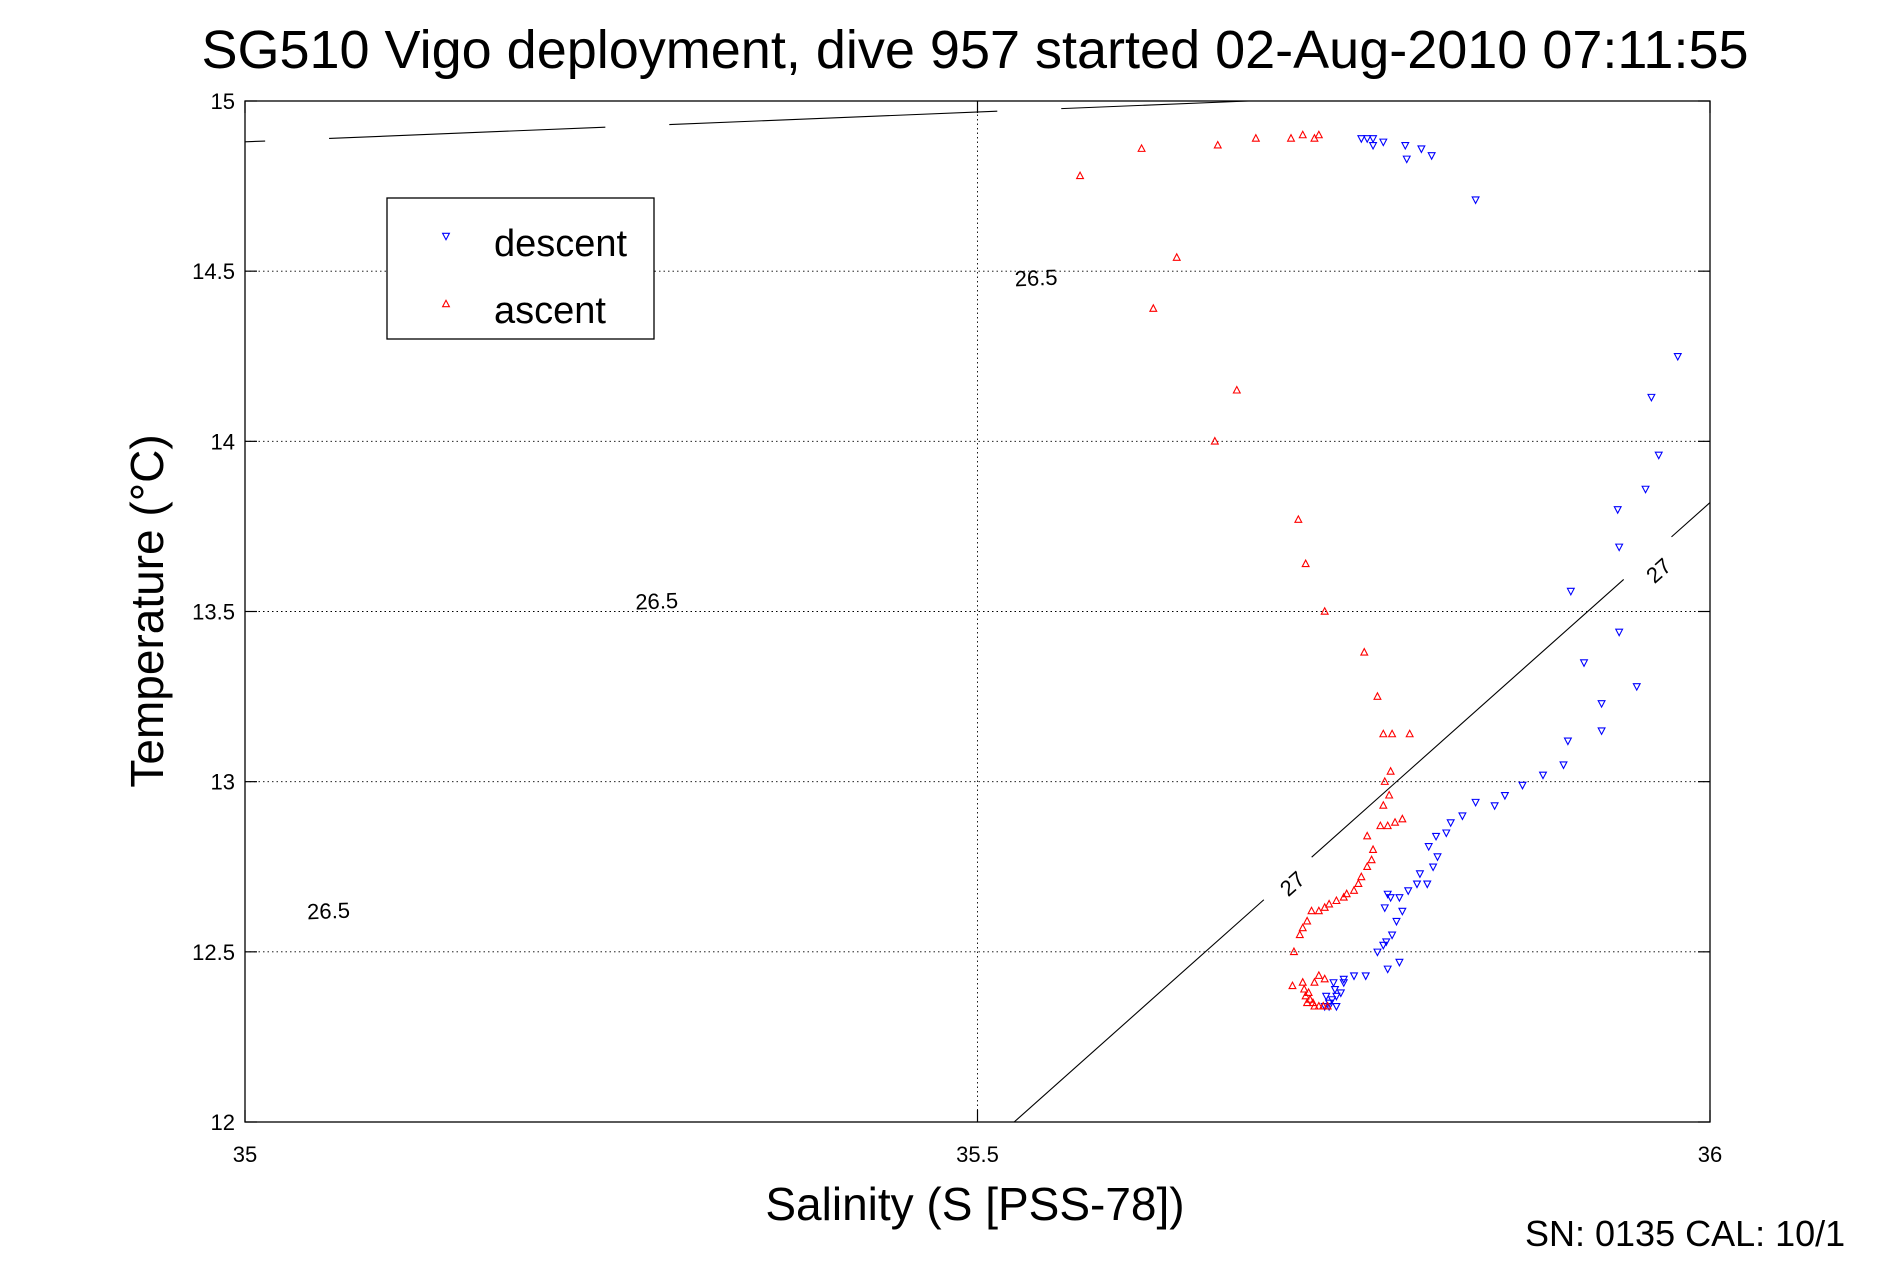 This screenshot has width=1891, height=1262. Describe the element at coordinates (147, 610) in the screenshot. I see `y-axis-label: Temperature (°C)` at that location.